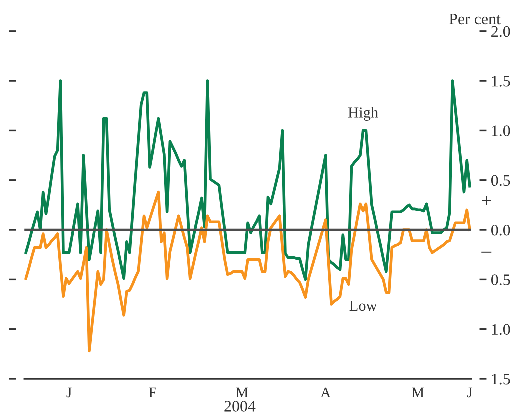 Image resolution: width=515 pixels, height=417 pixels. What do you see at coordinates (326, 393) in the screenshot?
I see `x-tick-label: A` at bounding box center [326, 393].